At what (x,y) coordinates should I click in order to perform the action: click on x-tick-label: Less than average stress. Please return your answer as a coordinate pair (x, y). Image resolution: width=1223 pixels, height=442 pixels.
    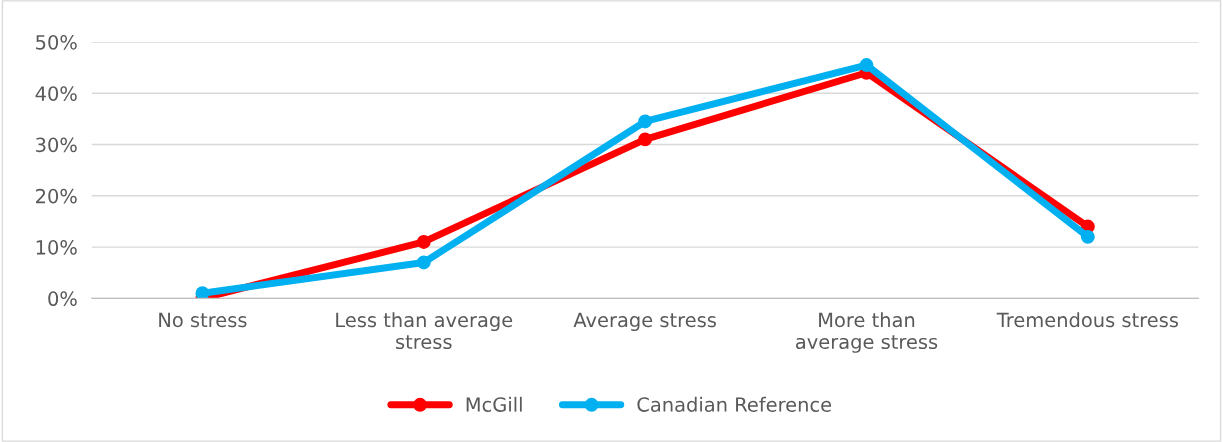
    Looking at the image, I should click on (424, 331).